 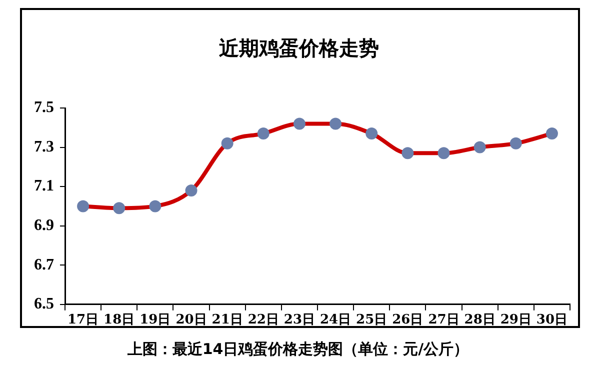 What do you see at coordinates (263, 320) in the screenshot?
I see `x-tick-label: 22日` at bounding box center [263, 320].